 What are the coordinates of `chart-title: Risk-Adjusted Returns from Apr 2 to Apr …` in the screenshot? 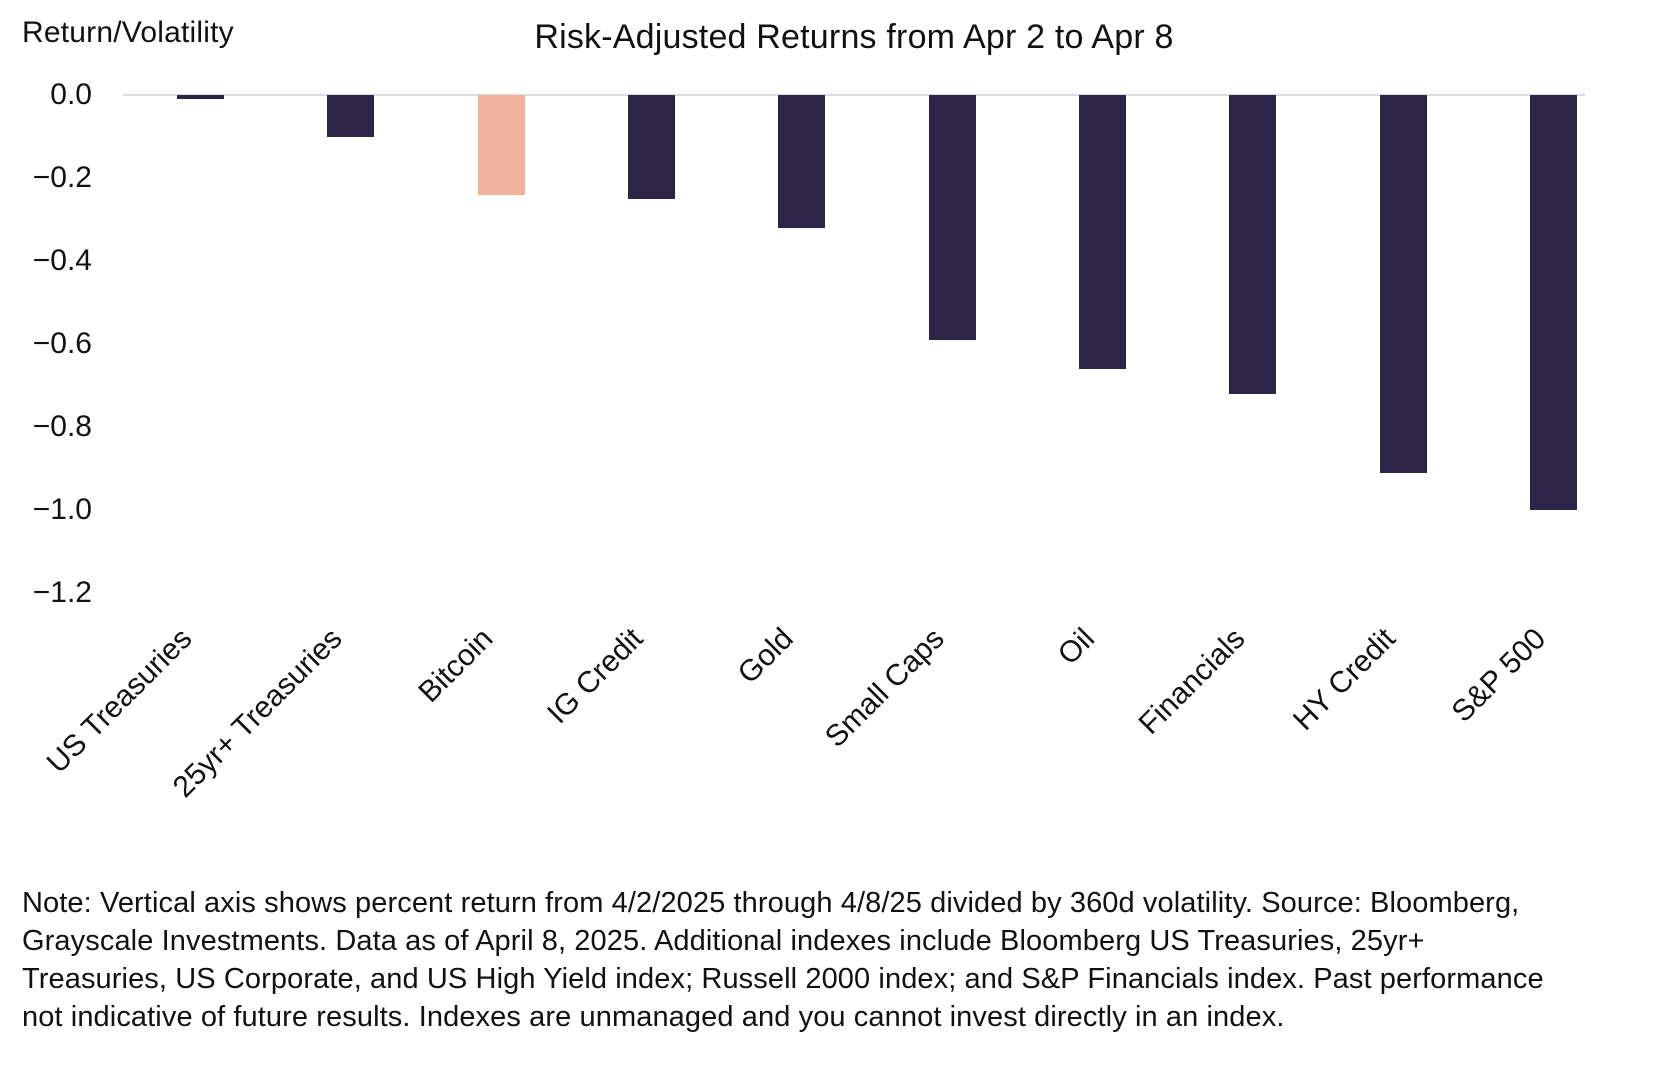 It's located at (854, 37).